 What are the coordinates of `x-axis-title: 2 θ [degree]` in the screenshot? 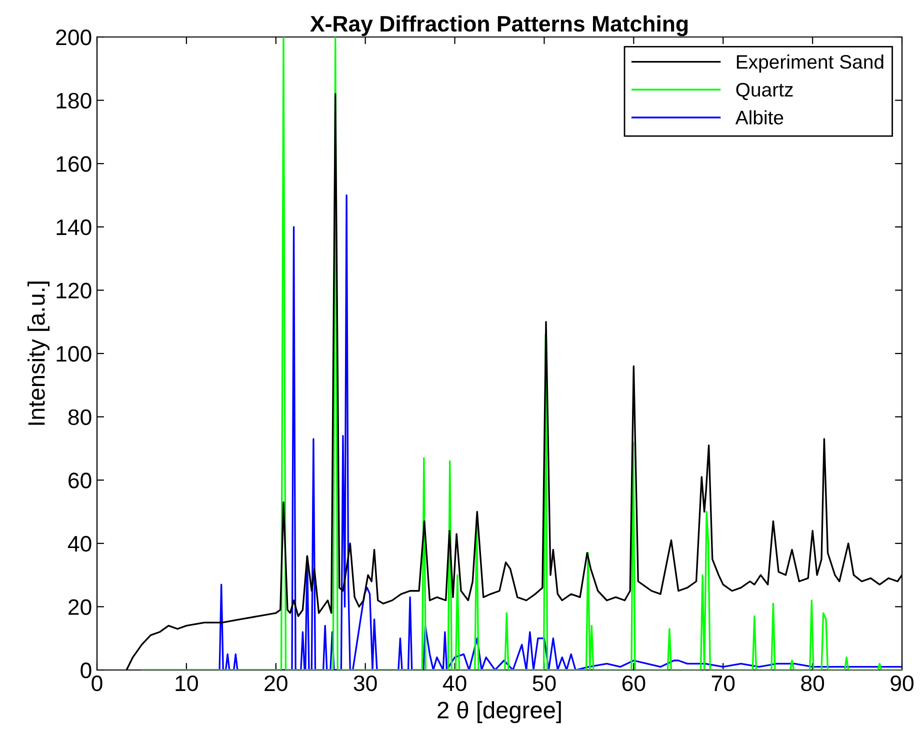 It's located at (499, 712).